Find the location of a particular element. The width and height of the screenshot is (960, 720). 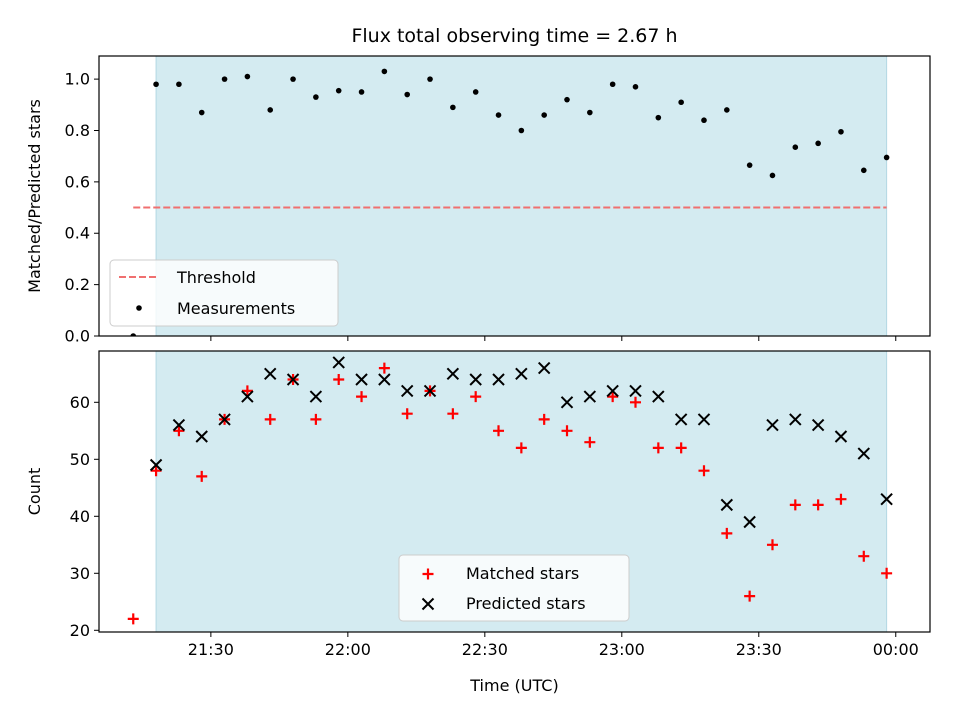

x-tick-label: 23:00 is located at coordinates (622, 649).